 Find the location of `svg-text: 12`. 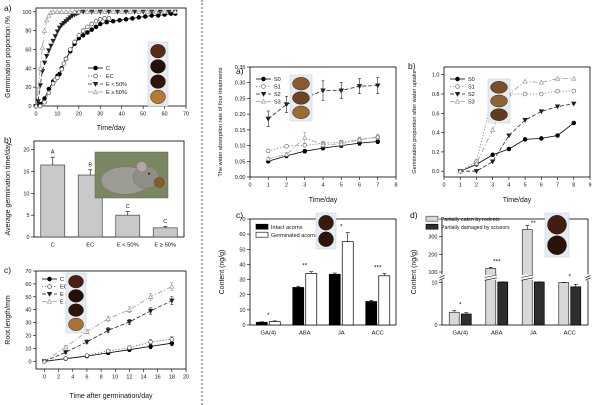

svg-text: 12 is located at coordinates (129, 378).